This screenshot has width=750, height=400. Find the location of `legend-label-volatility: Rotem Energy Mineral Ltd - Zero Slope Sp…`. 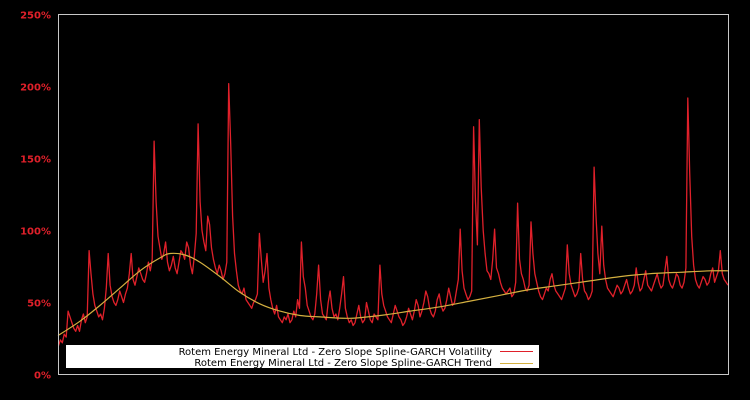

legend-label-volatility: Rotem Energy Mineral Ltd - Zero Slope Sp… is located at coordinates (336, 352).